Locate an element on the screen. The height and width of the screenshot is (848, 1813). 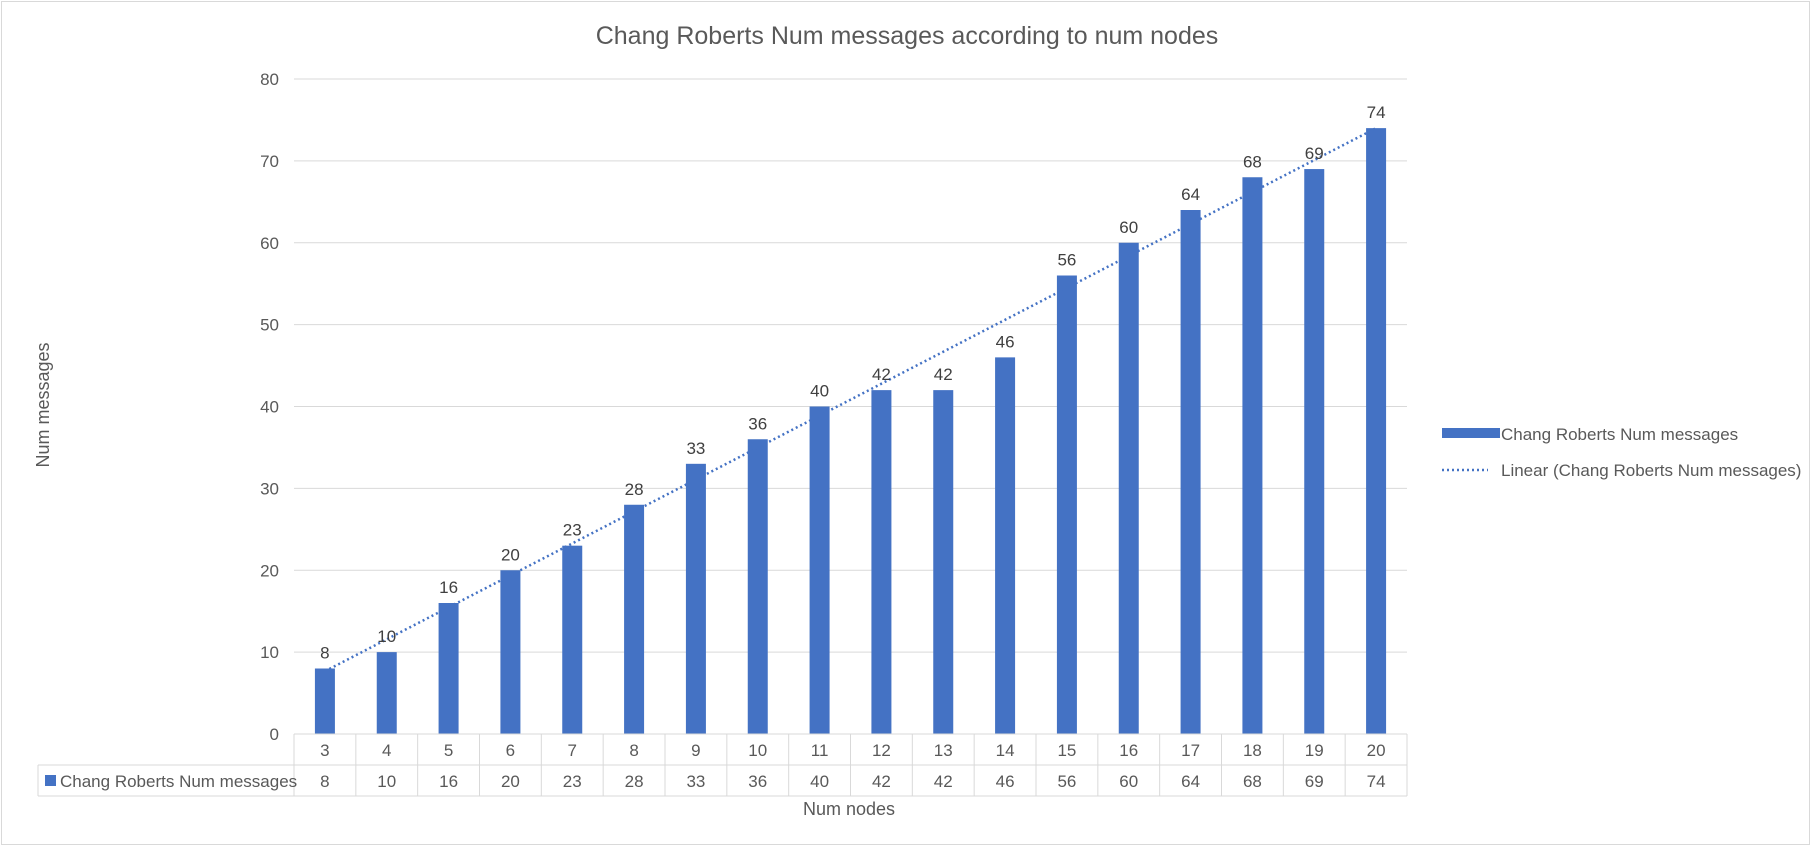
y-tick-label: 80 is located at coordinates (269, 79).